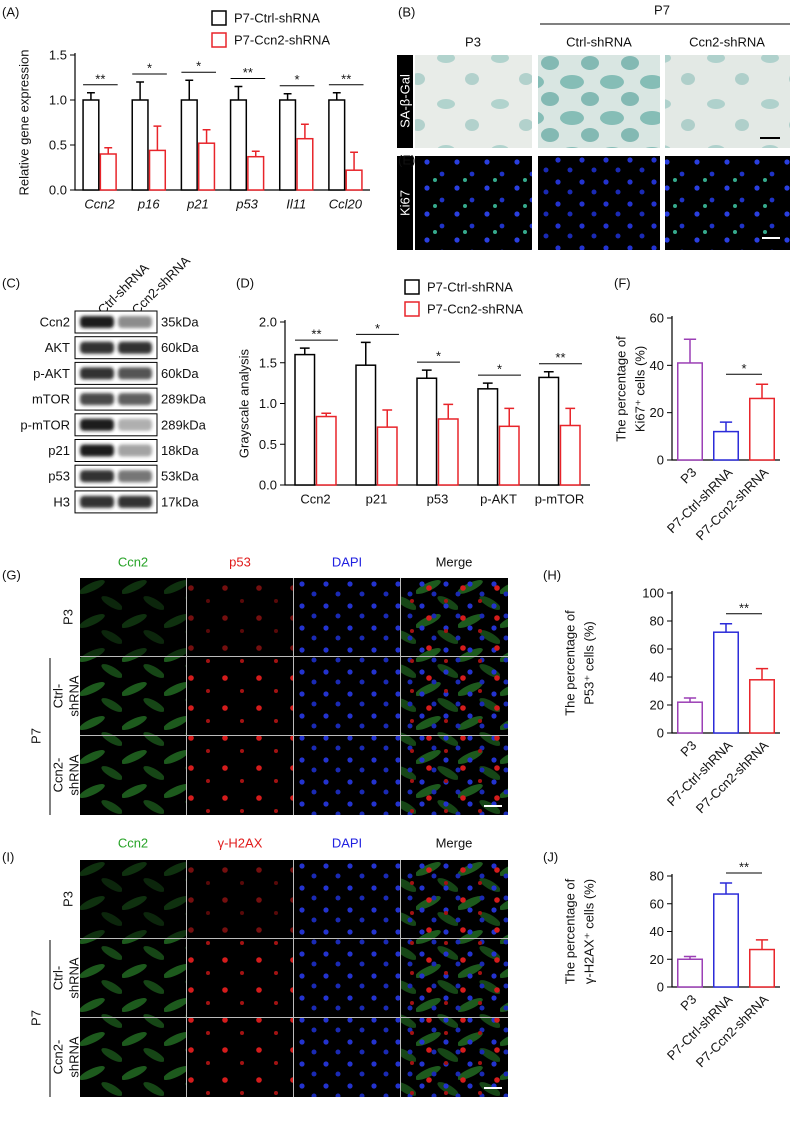 The width and height of the screenshot is (790, 1124). Describe the element at coordinates (294, 696) in the screenshot. I see `image-grid` at that location.